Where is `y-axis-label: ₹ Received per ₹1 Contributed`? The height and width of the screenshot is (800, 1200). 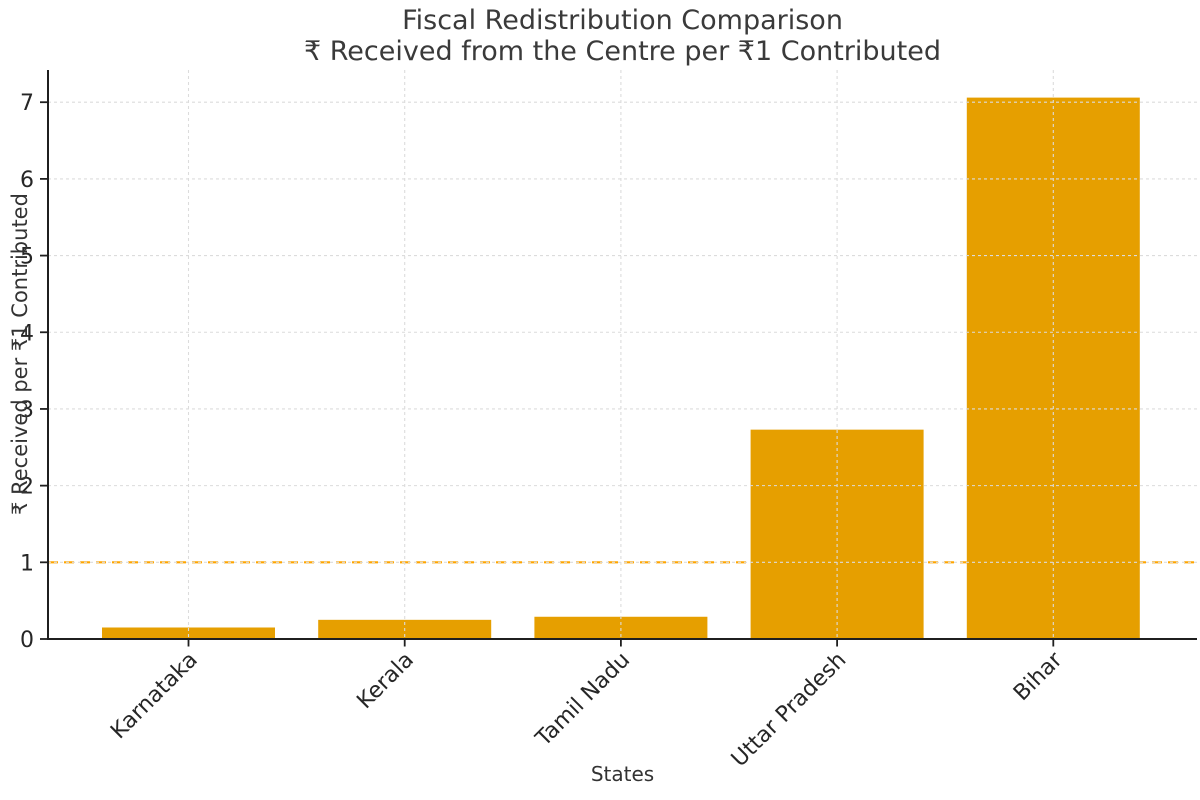
y-axis-label: ₹ Received per ₹1 Contributed is located at coordinates (20, 354).